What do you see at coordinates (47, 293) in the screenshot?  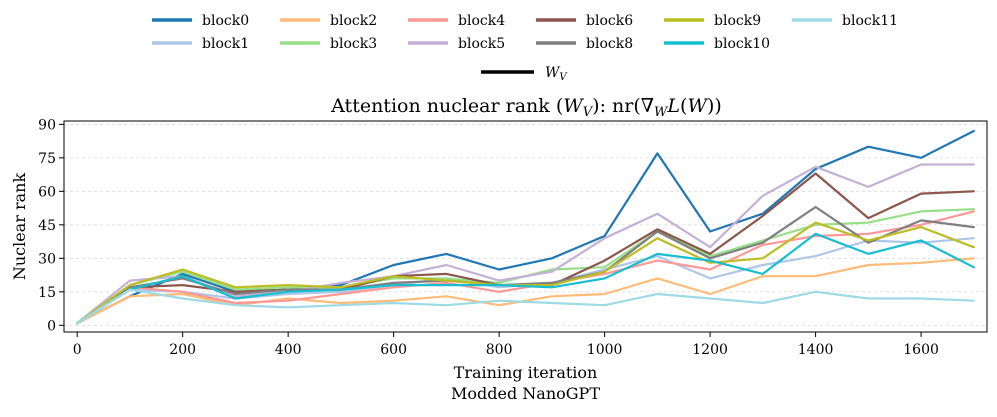 I see `y-tick-label: 15` at bounding box center [47, 293].